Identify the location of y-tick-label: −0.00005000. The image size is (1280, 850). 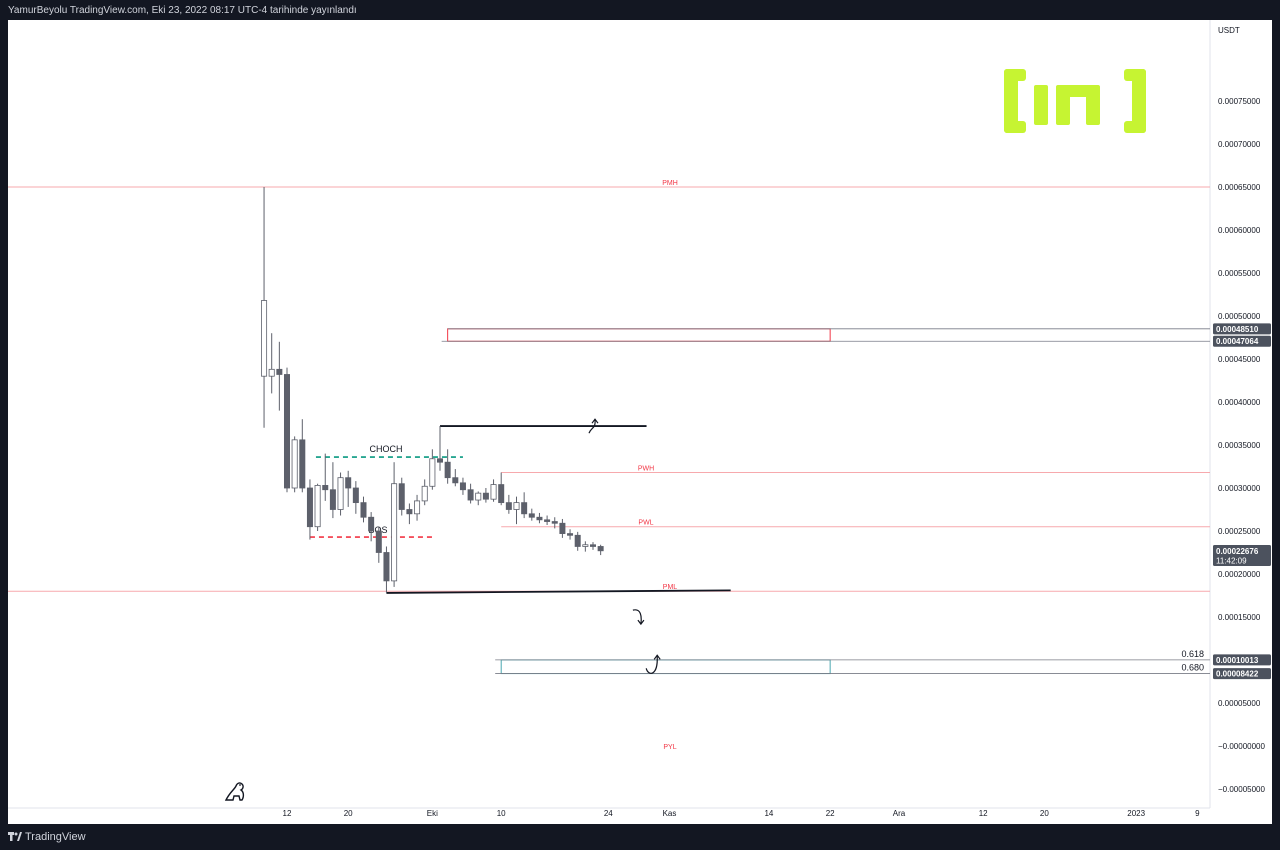
(1241, 789).